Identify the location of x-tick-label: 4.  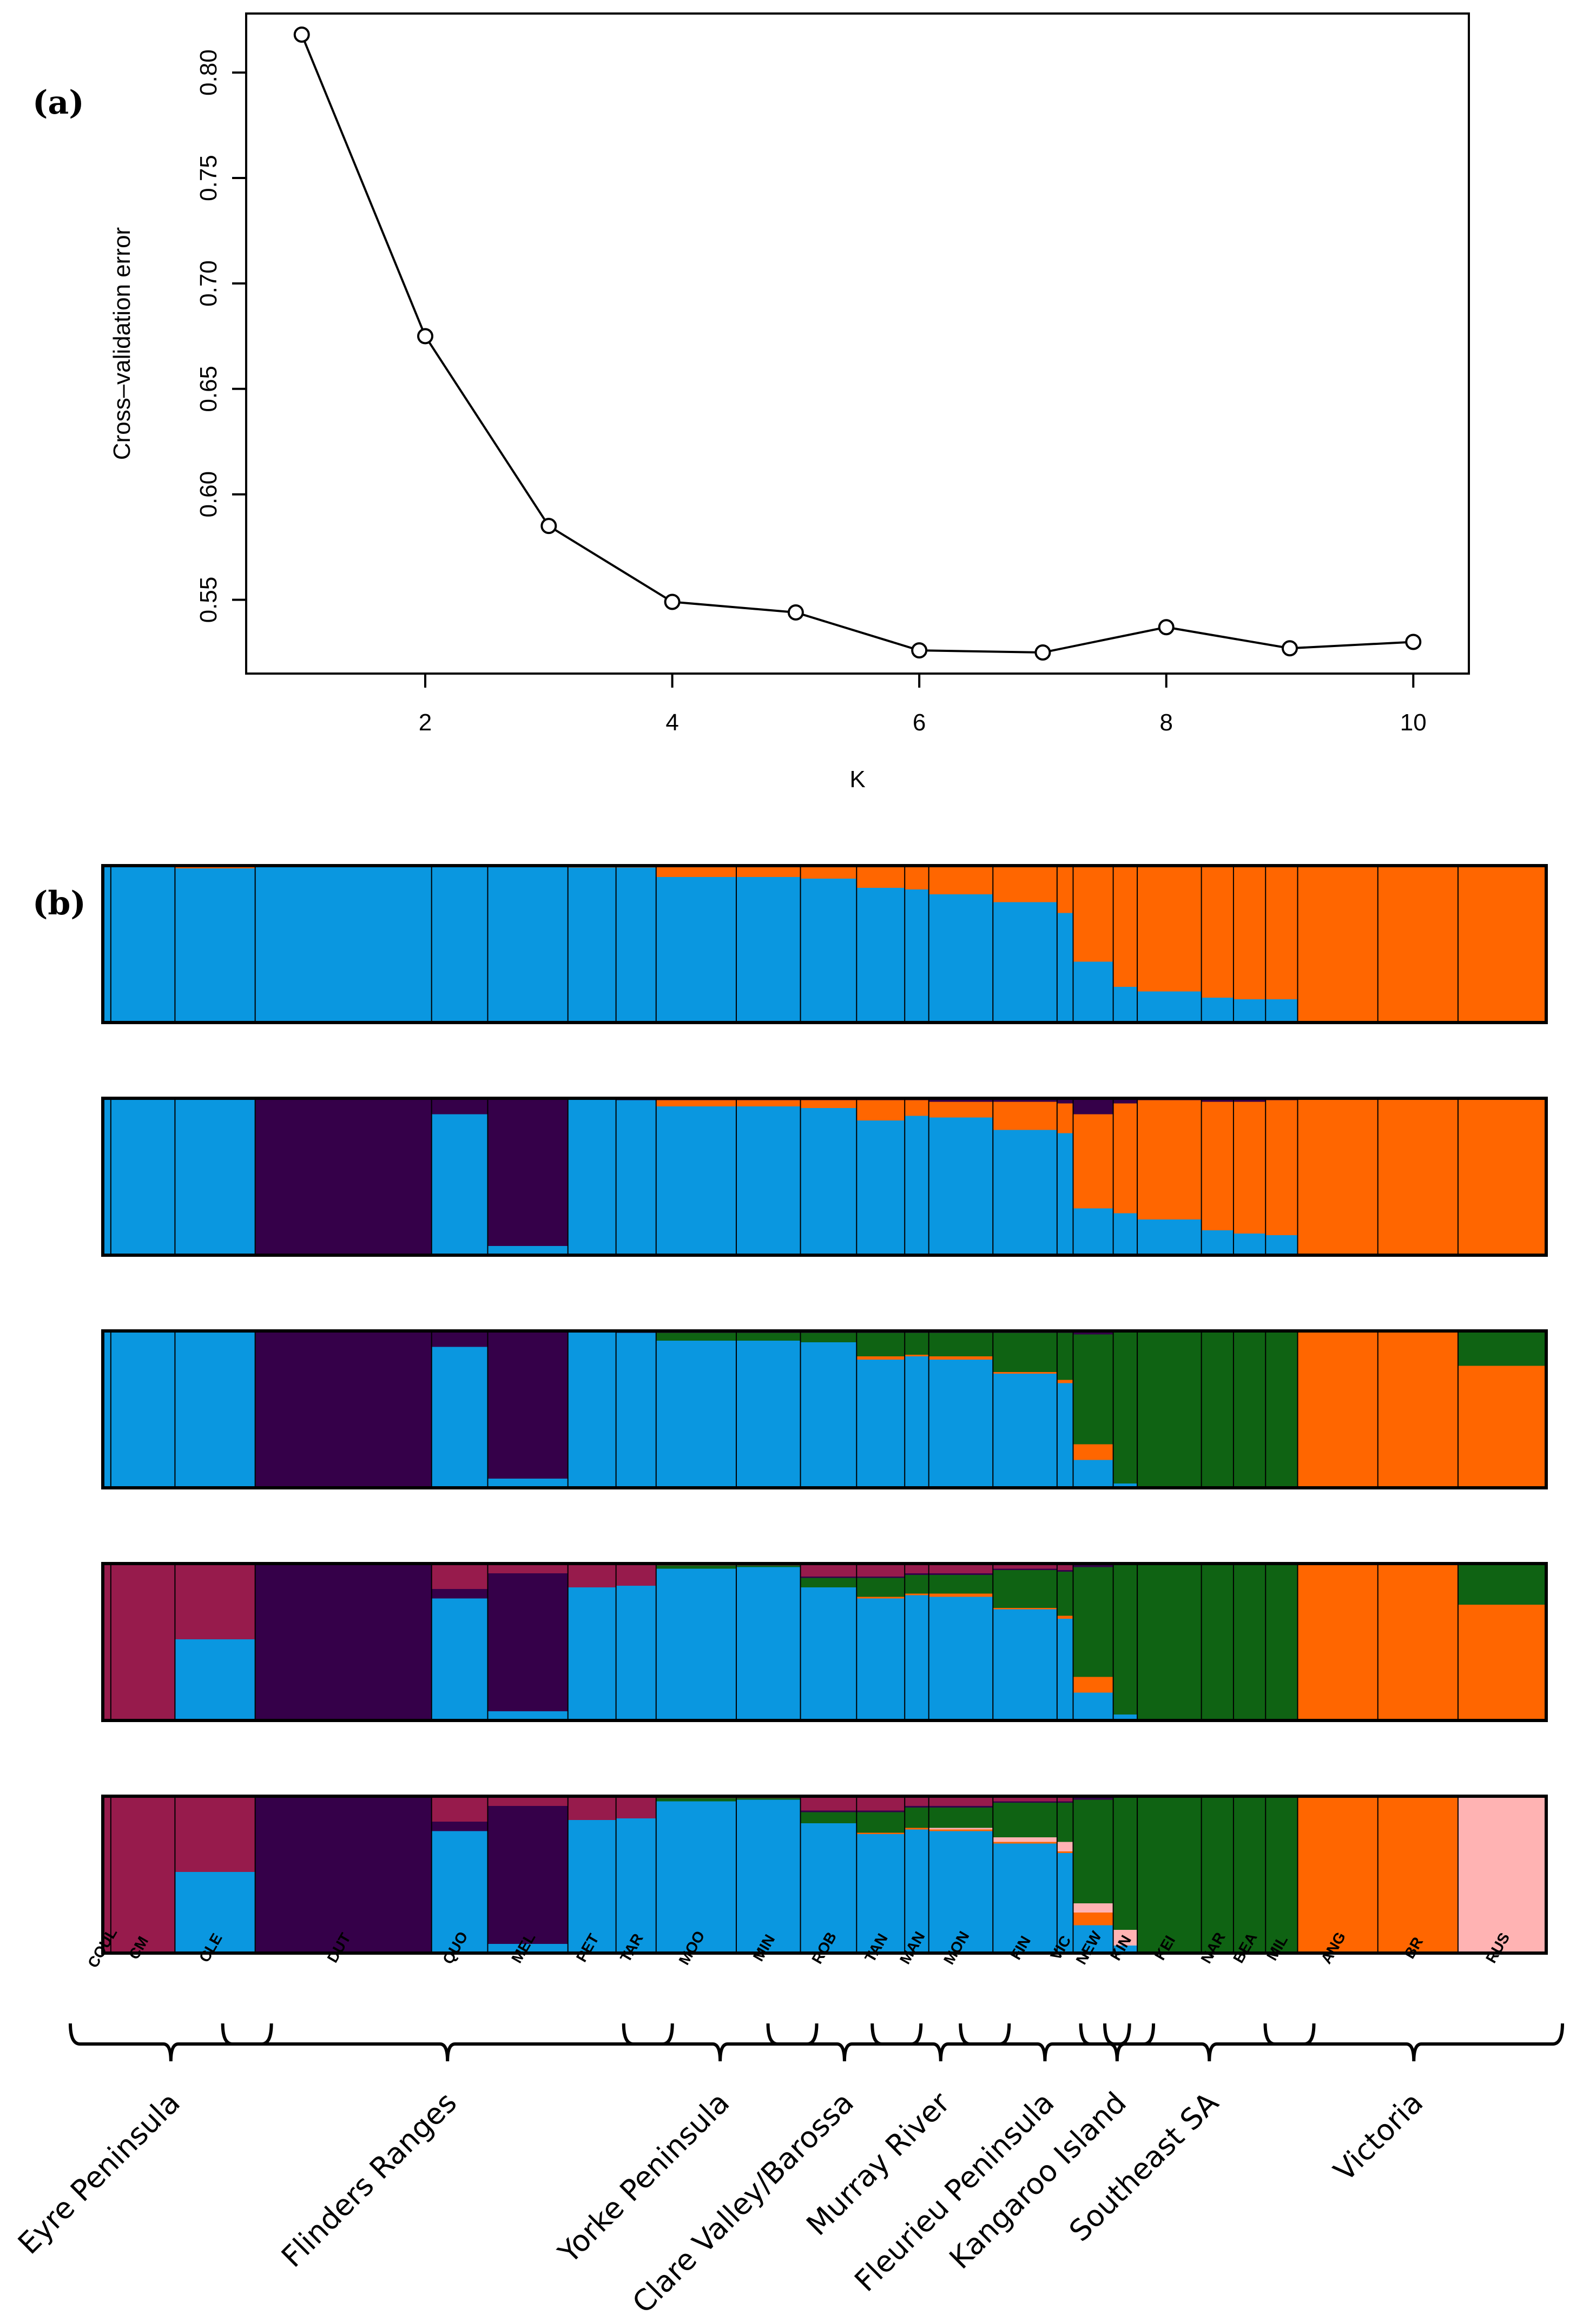
(672, 722).